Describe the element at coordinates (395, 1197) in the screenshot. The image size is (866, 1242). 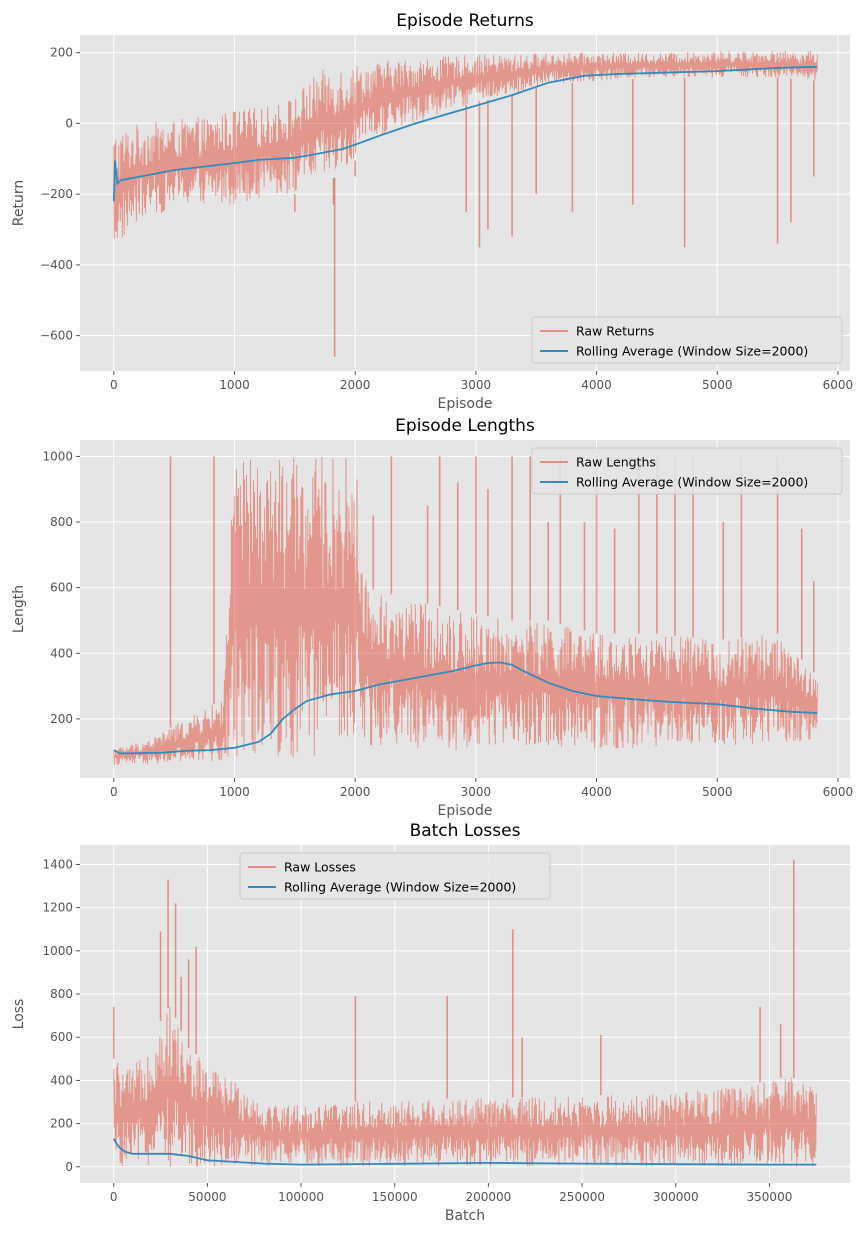
I see `x-tick-label: 150000` at that location.